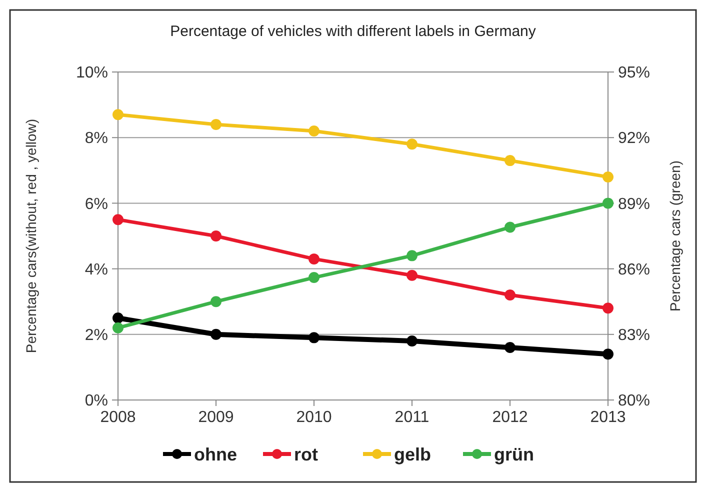 The height and width of the screenshot is (492, 706). What do you see at coordinates (353, 31) in the screenshot?
I see `chart-title: Percentage of vehicles with different labels in Germany` at bounding box center [353, 31].